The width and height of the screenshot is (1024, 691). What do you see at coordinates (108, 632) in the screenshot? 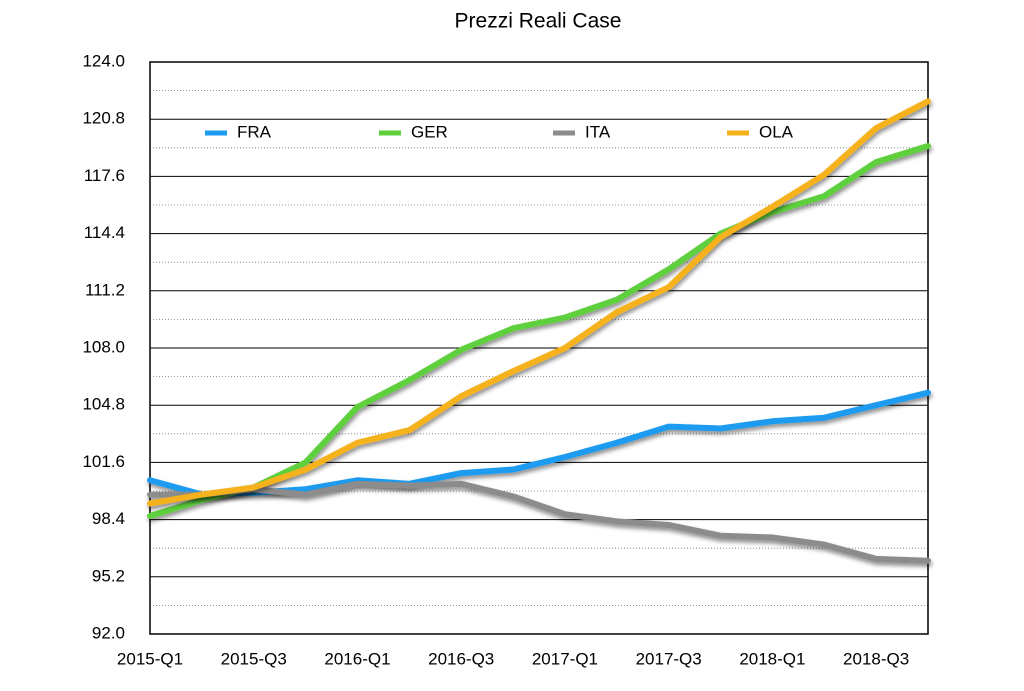
I see `y-tick-label: 92.0` at bounding box center [108, 632].